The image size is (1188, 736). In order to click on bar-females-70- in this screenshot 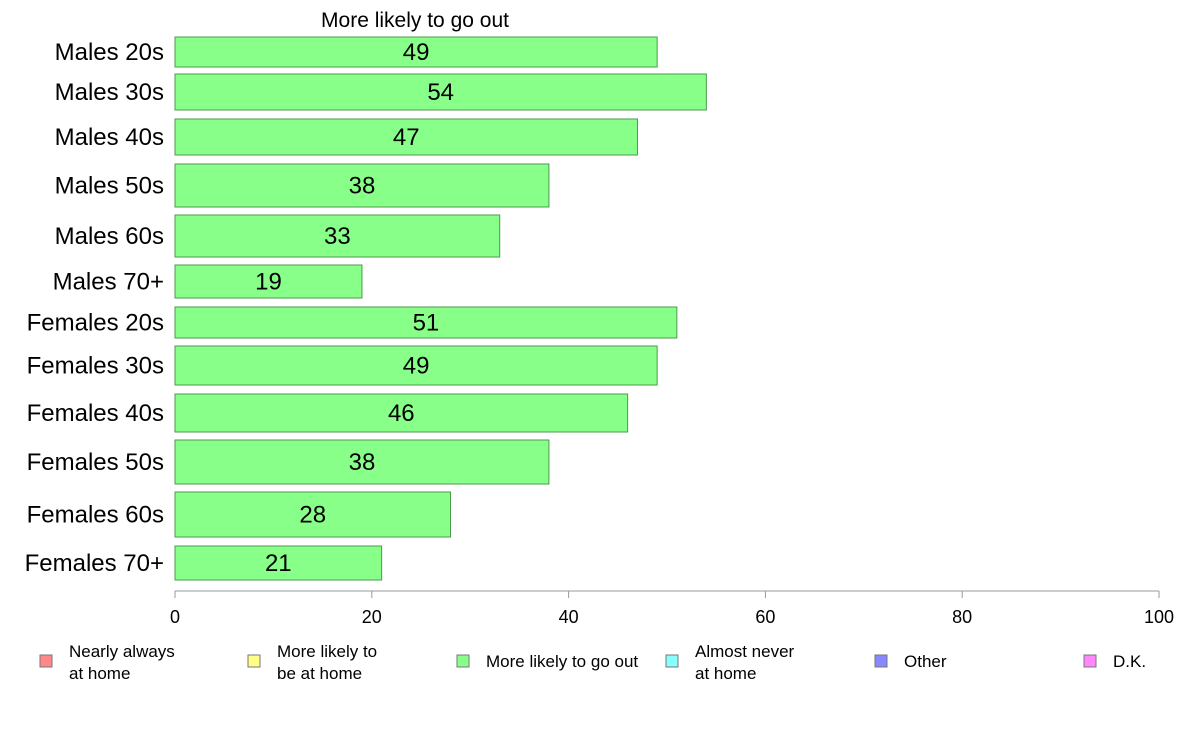, I will do `click(278, 563)`.